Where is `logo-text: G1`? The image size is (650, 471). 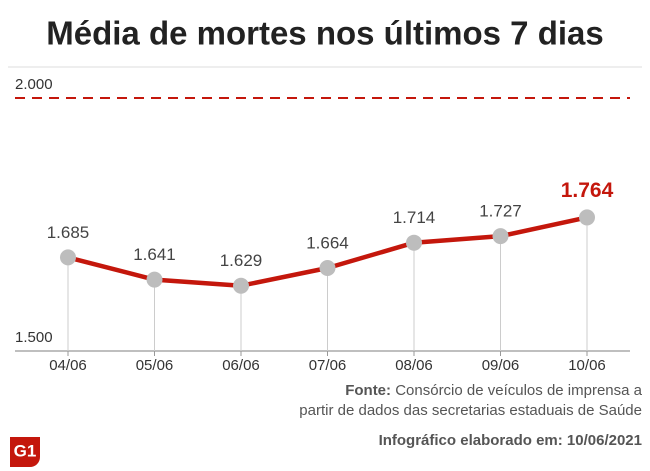 logo-text: G1 is located at coordinates (25, 450).